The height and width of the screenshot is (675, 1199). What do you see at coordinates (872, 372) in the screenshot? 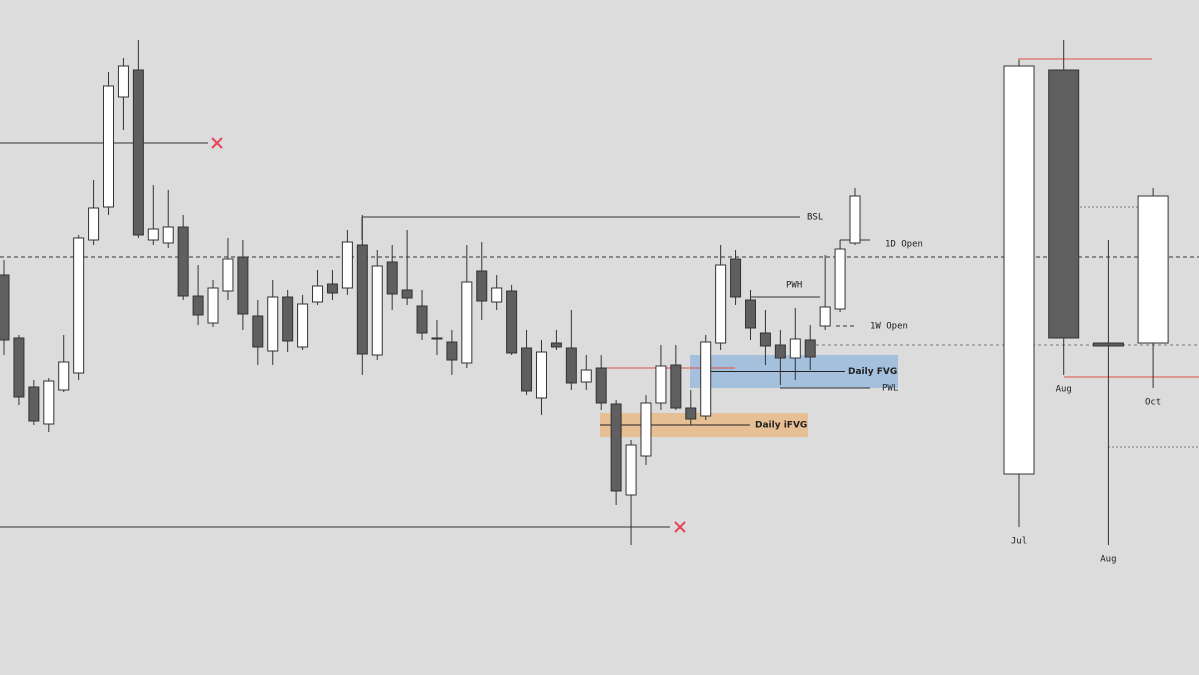
I see `zone-label: Daily FVG` at bounding box center [872, 372].